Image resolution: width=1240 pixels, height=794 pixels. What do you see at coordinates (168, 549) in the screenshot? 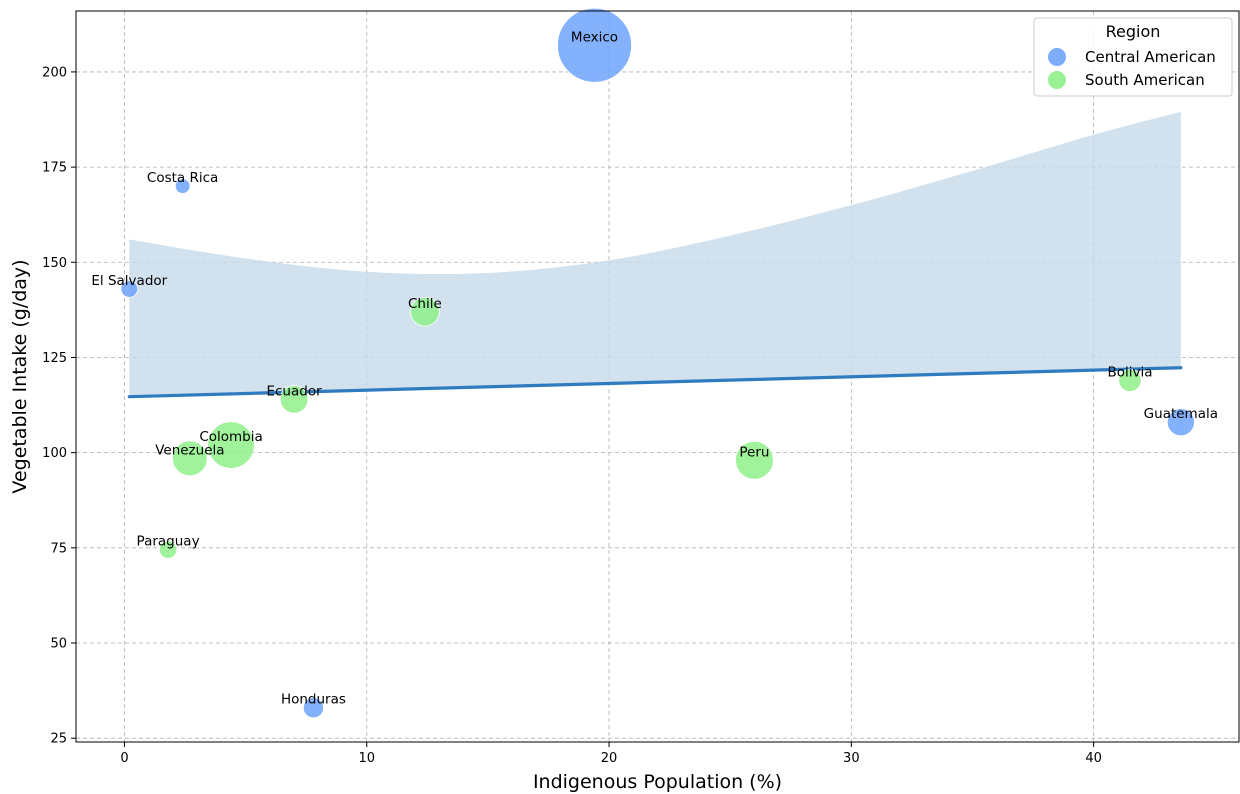
I see `data-point-paraguay` at bounding box center [168, 549].